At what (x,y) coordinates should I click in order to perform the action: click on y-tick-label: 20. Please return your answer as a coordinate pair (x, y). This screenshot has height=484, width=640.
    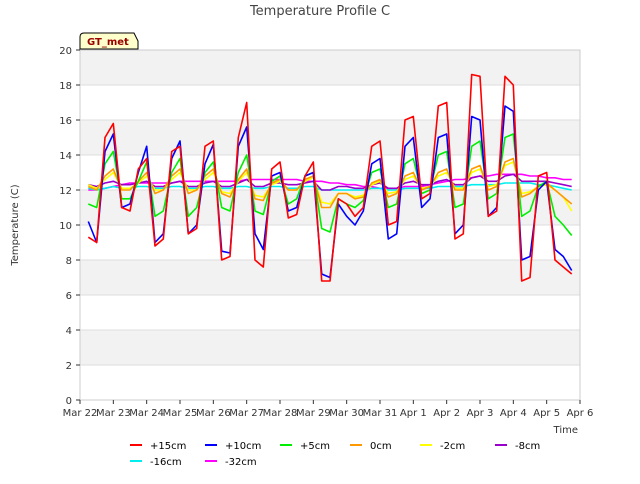
    Looking at the image, I should click on (65, 51).